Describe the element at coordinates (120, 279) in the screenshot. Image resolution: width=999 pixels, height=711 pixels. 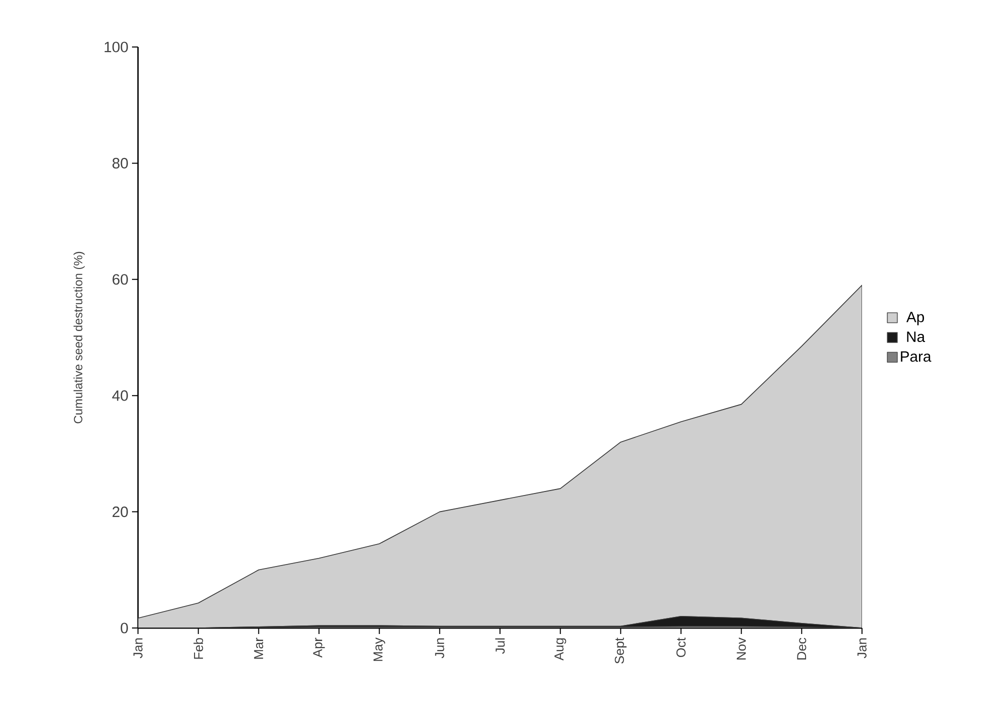
I see `y-tick-label: 60` at that location.